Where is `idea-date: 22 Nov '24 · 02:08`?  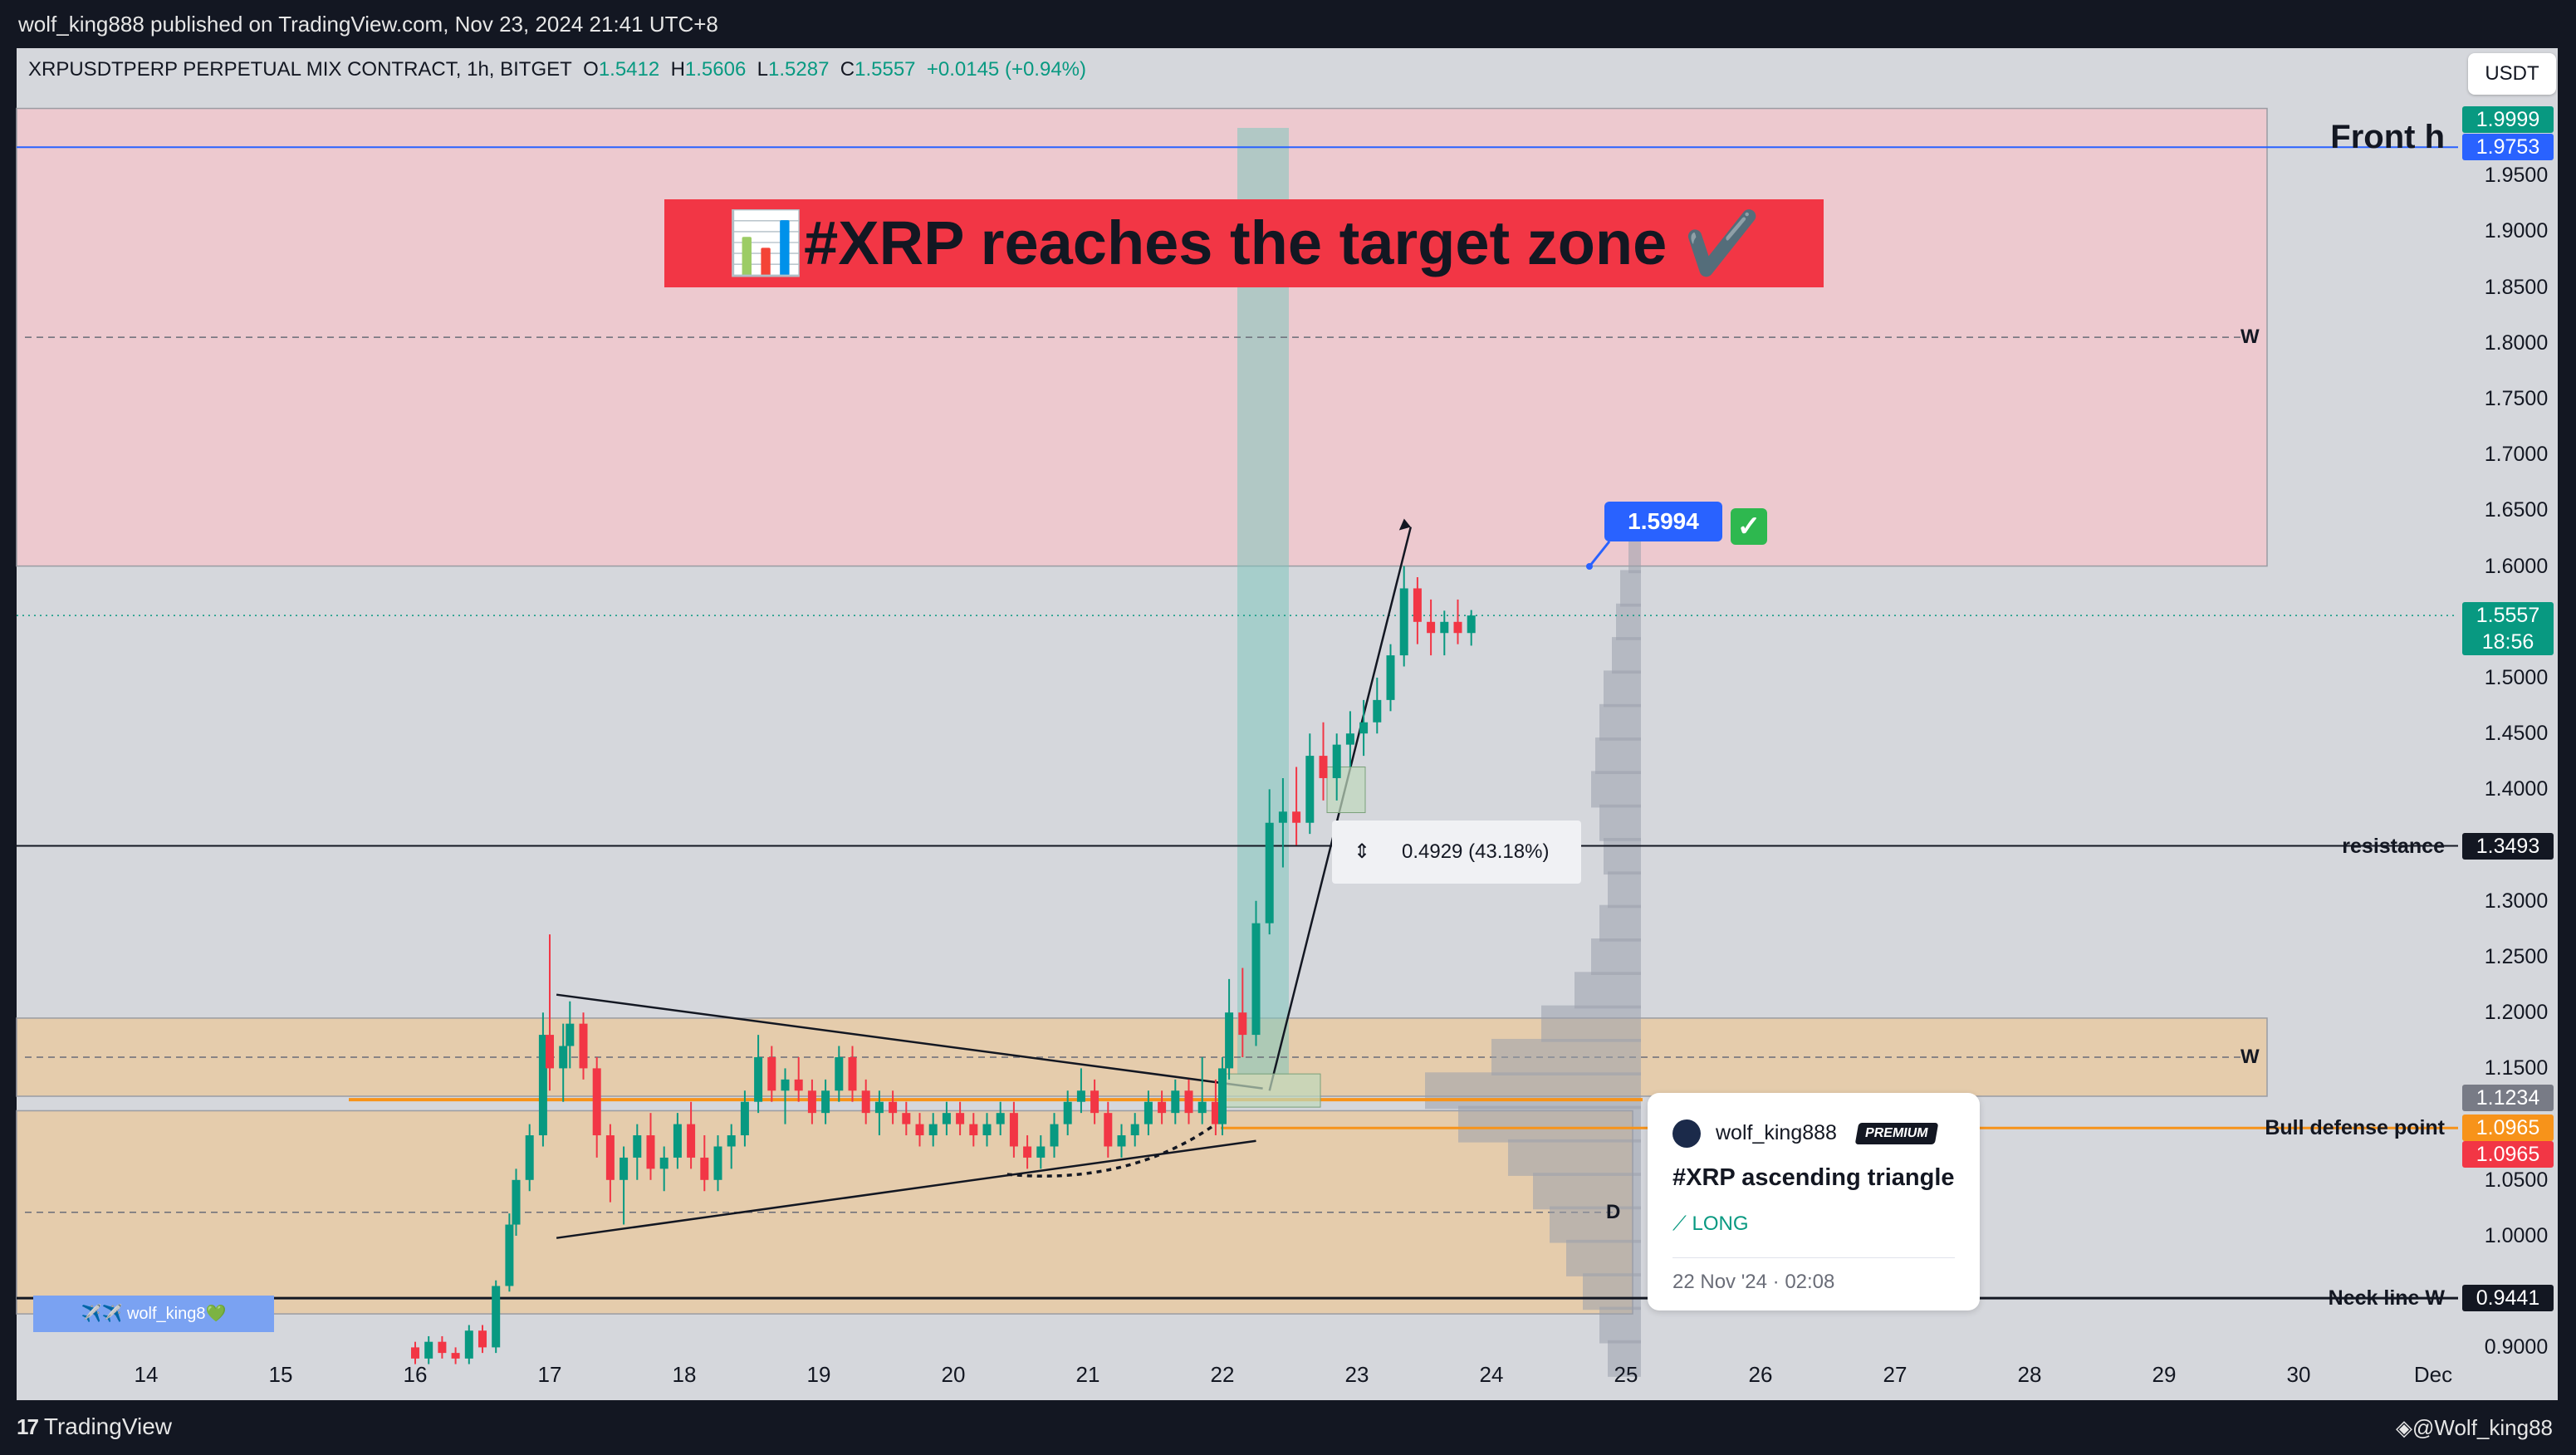
idea-date: 22 Nov '24 · 02:08 is located at coordinates (1753, 1282).